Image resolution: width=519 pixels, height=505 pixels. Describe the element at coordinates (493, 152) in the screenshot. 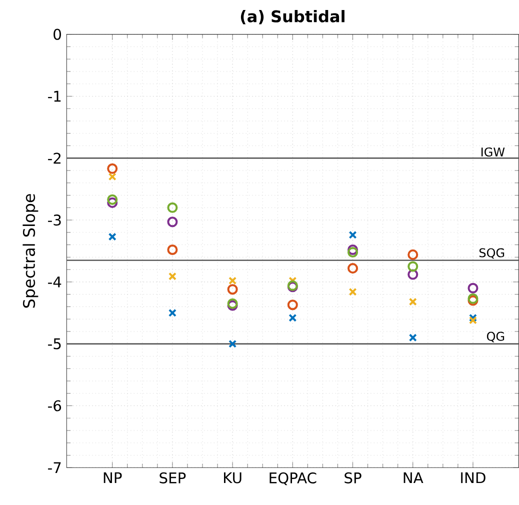

I see `ref-line-label: IGW` at that location.